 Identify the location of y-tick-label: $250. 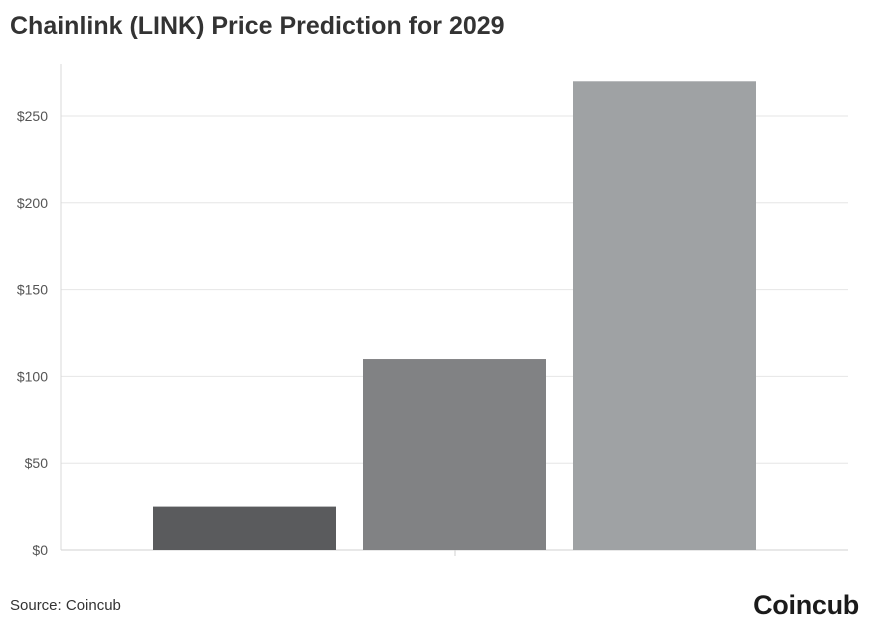
(32, 116).